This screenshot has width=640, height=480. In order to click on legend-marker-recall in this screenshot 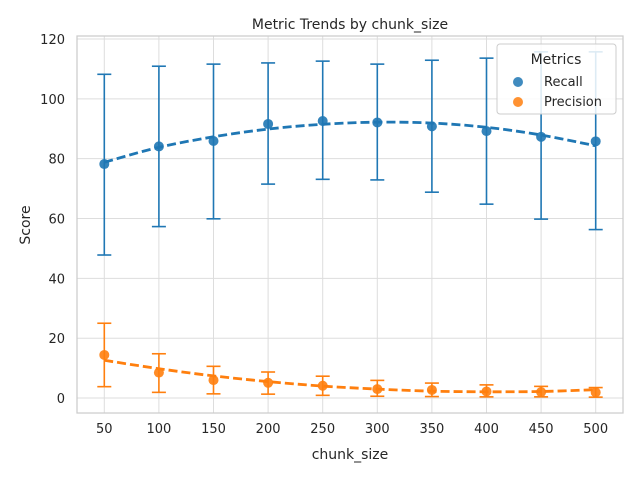, I will do `click(518, 82)`.